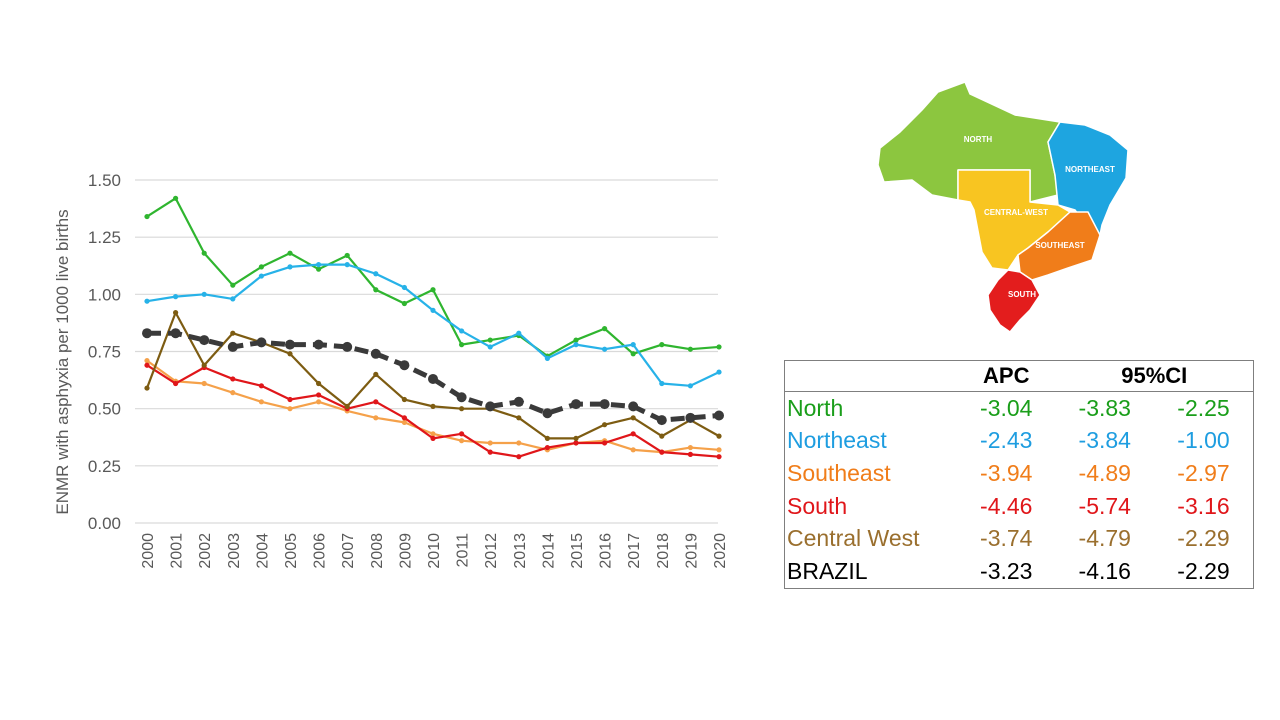  I want to click on table-row: Southeast -3.94 -4.89 -2.97, so click(1019, 473).